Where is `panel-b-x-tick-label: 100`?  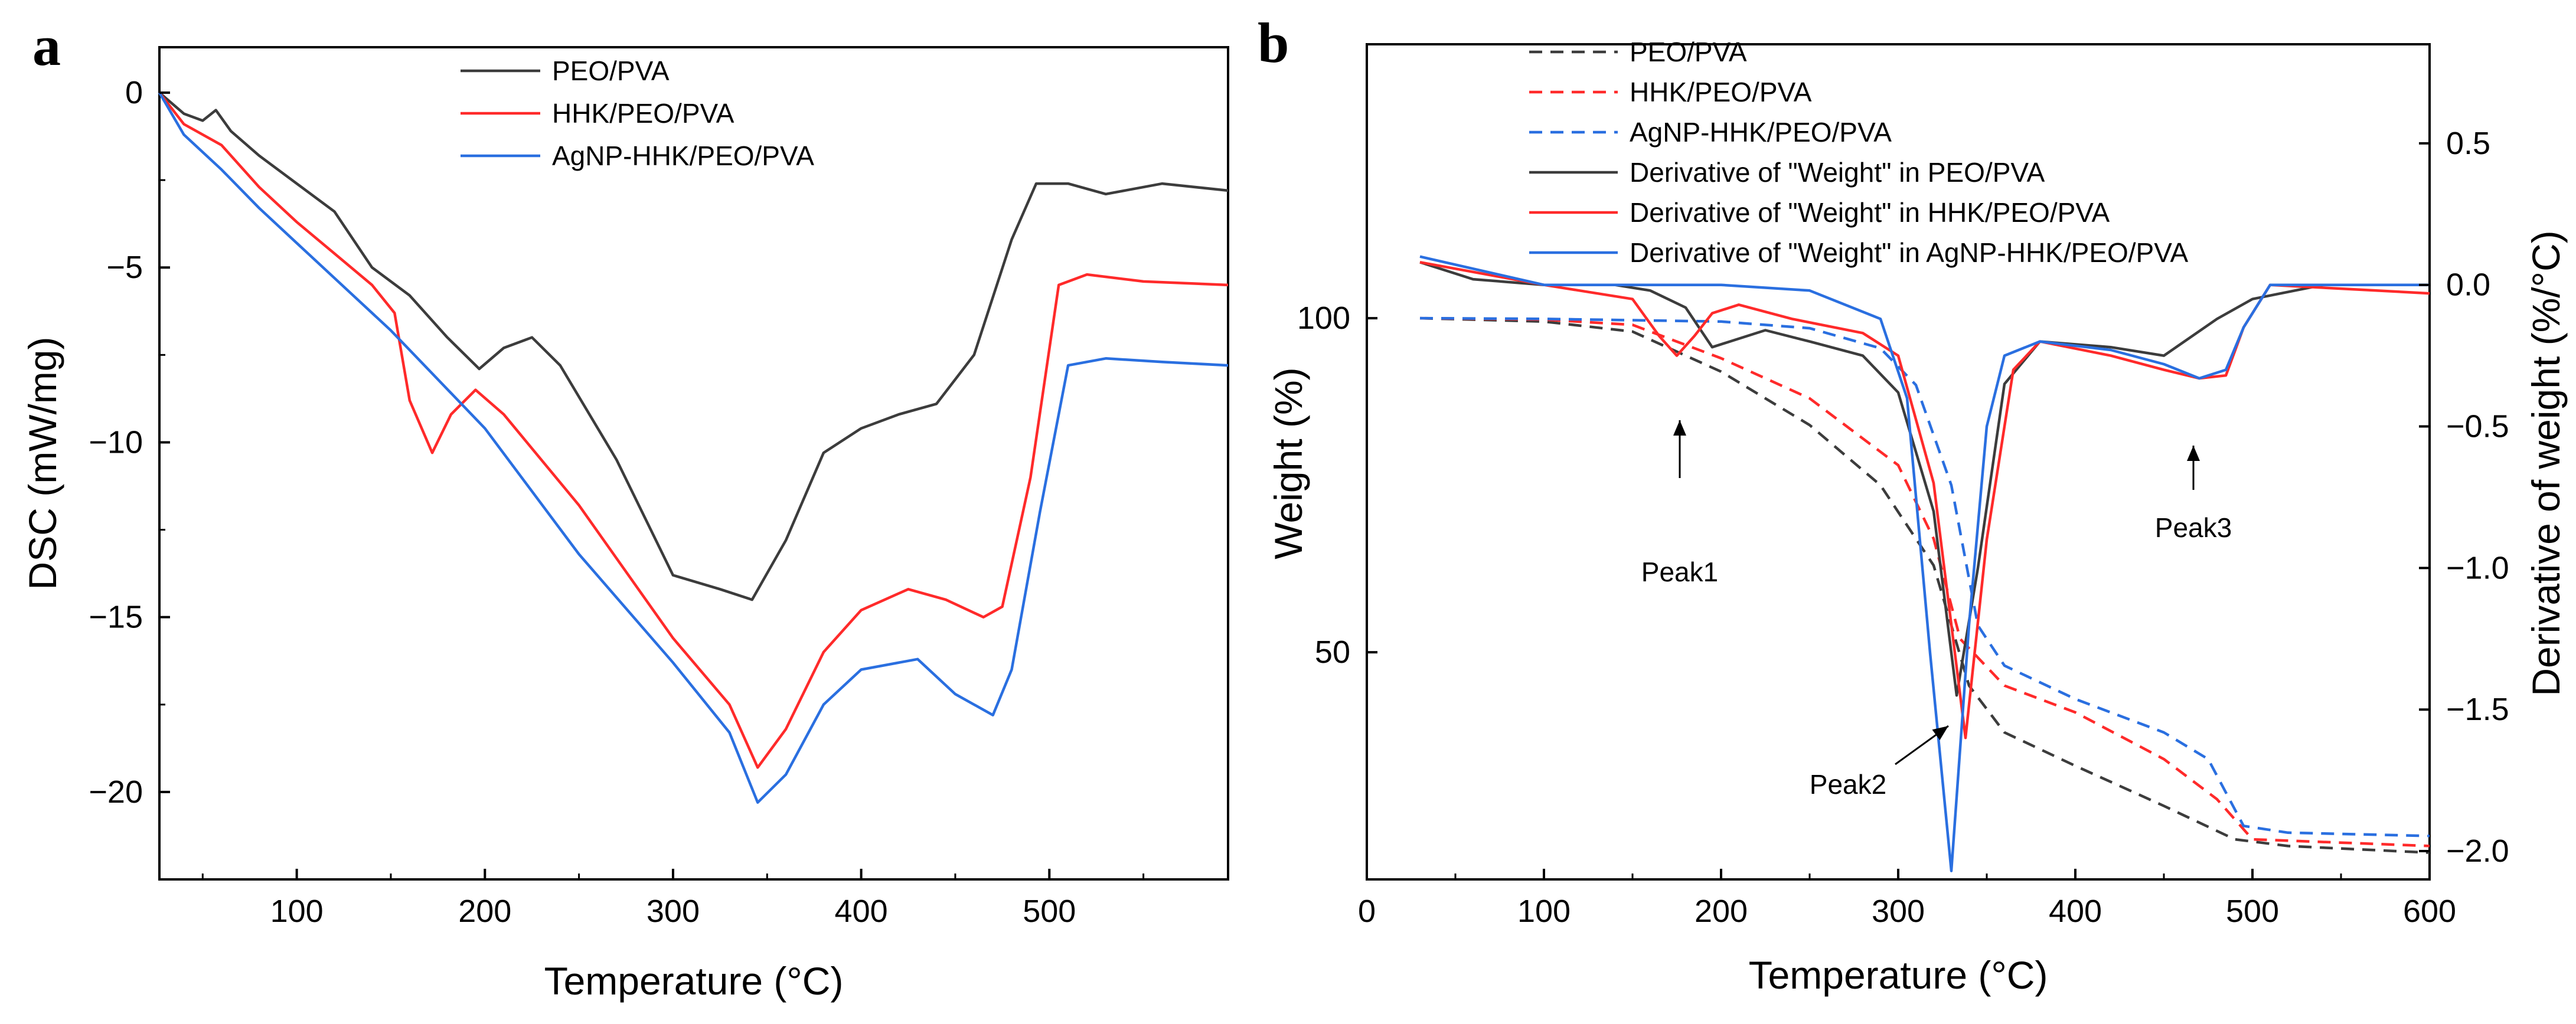
panel-b-x-tick-label: 100 is located at coordinates (1544, 911).